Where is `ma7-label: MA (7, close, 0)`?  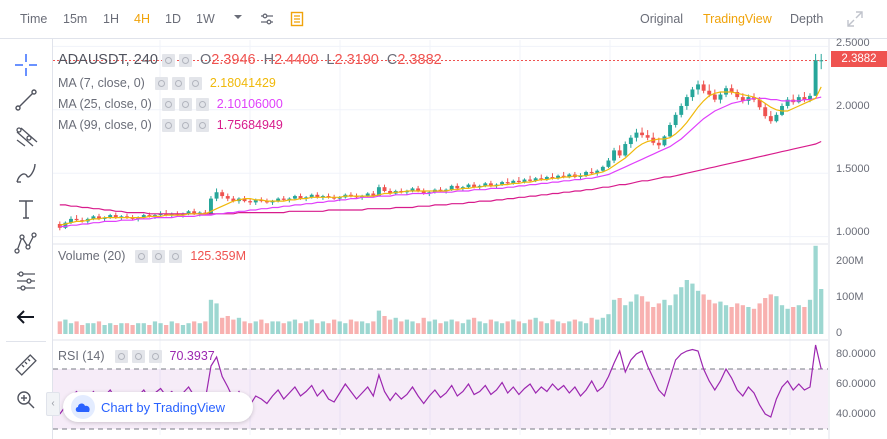 ma7-label: MA (7, close, 0) is located at coordinates (101, 83).